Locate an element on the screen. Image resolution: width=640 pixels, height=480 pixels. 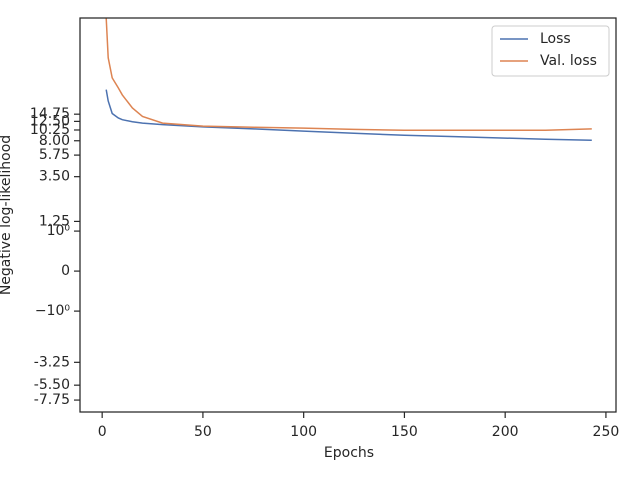
y-tick-label: 8.00 is located at coordinates (54, 141).